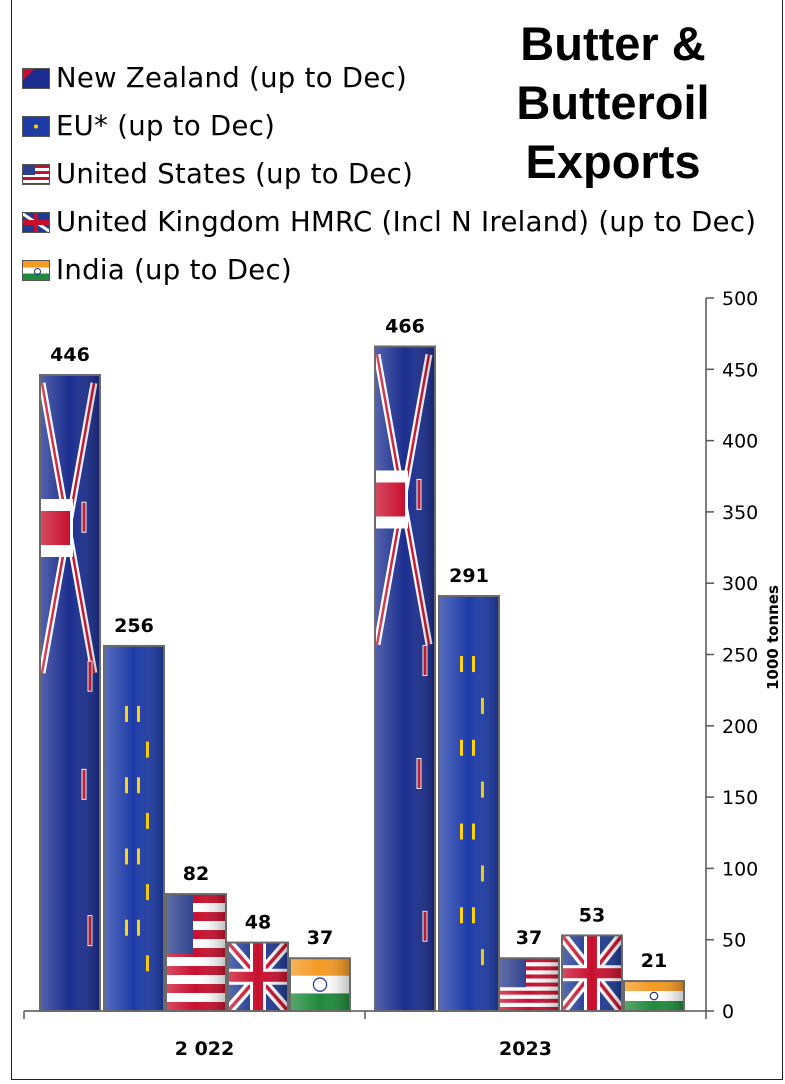  I want to click on y-tick-label: 500, so click(740, 299).